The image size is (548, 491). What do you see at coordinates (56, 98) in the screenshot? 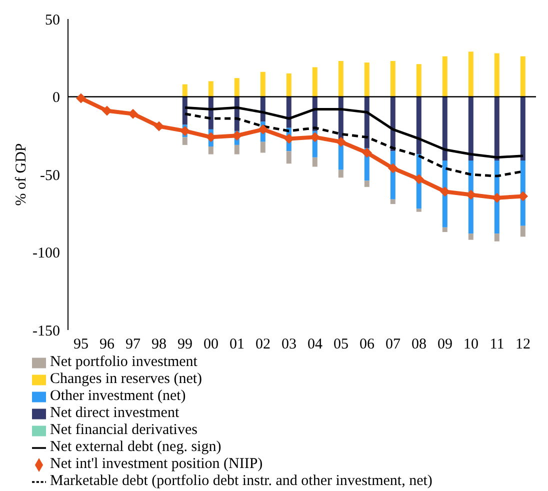
I see `y-tick-label: 0` at bounding box center [56, 98].